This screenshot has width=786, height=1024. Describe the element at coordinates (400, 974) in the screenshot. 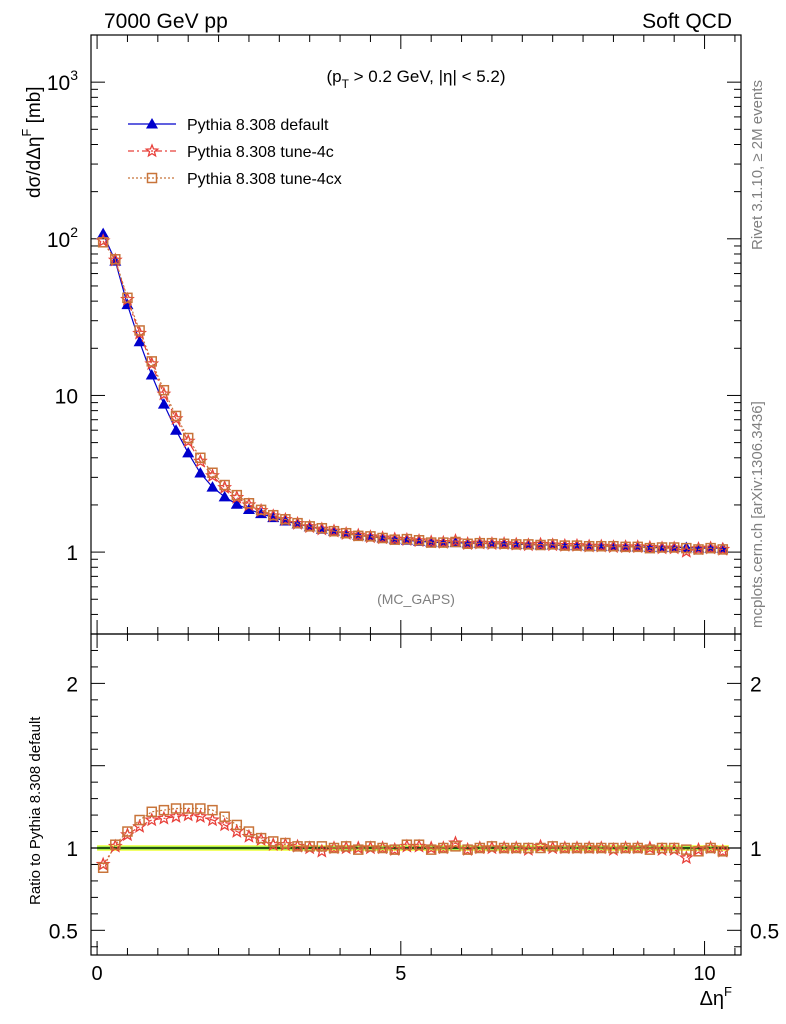

I see `x-tick-label: 5` at that location.